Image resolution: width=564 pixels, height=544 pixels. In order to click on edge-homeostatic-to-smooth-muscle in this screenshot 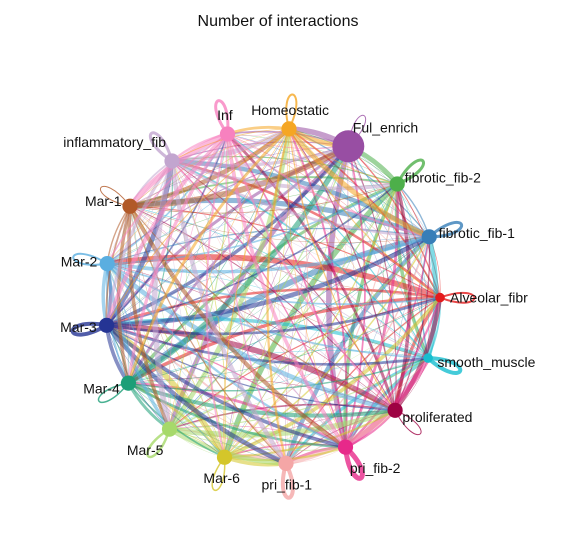, I will do `click(358, 243)`.